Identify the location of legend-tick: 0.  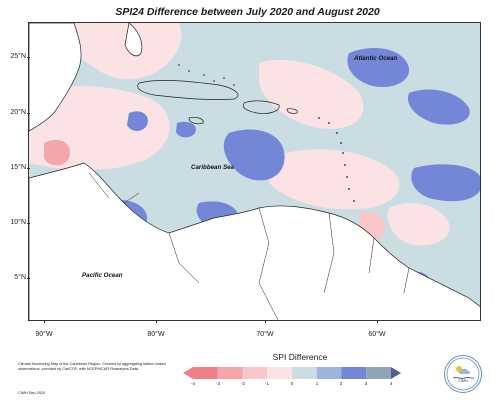
(292, 383).